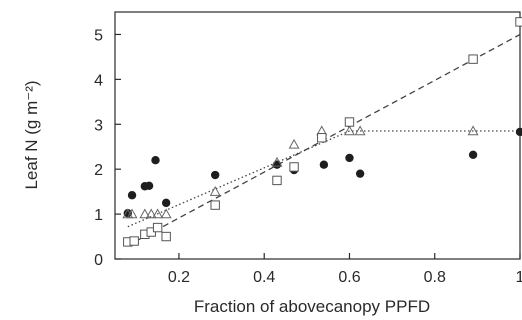 This screenshot has width=522, height=320. What do you see at coordinates (312, 306) in the screenshot?
I see `x-axis-title: Fraction of abovecanopy PPFD` at bounding box center [312, 306].